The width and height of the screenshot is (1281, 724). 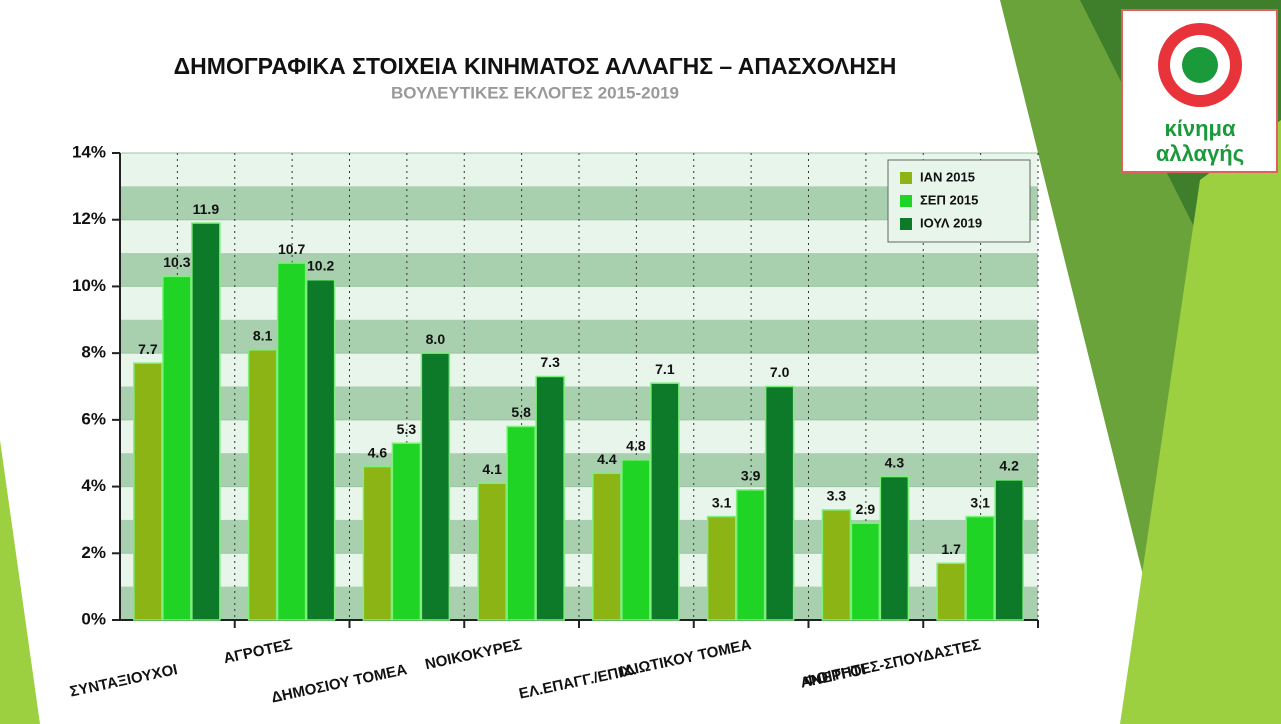 I want to click on y-tick-label: 10%, so click(x=89, y=285).